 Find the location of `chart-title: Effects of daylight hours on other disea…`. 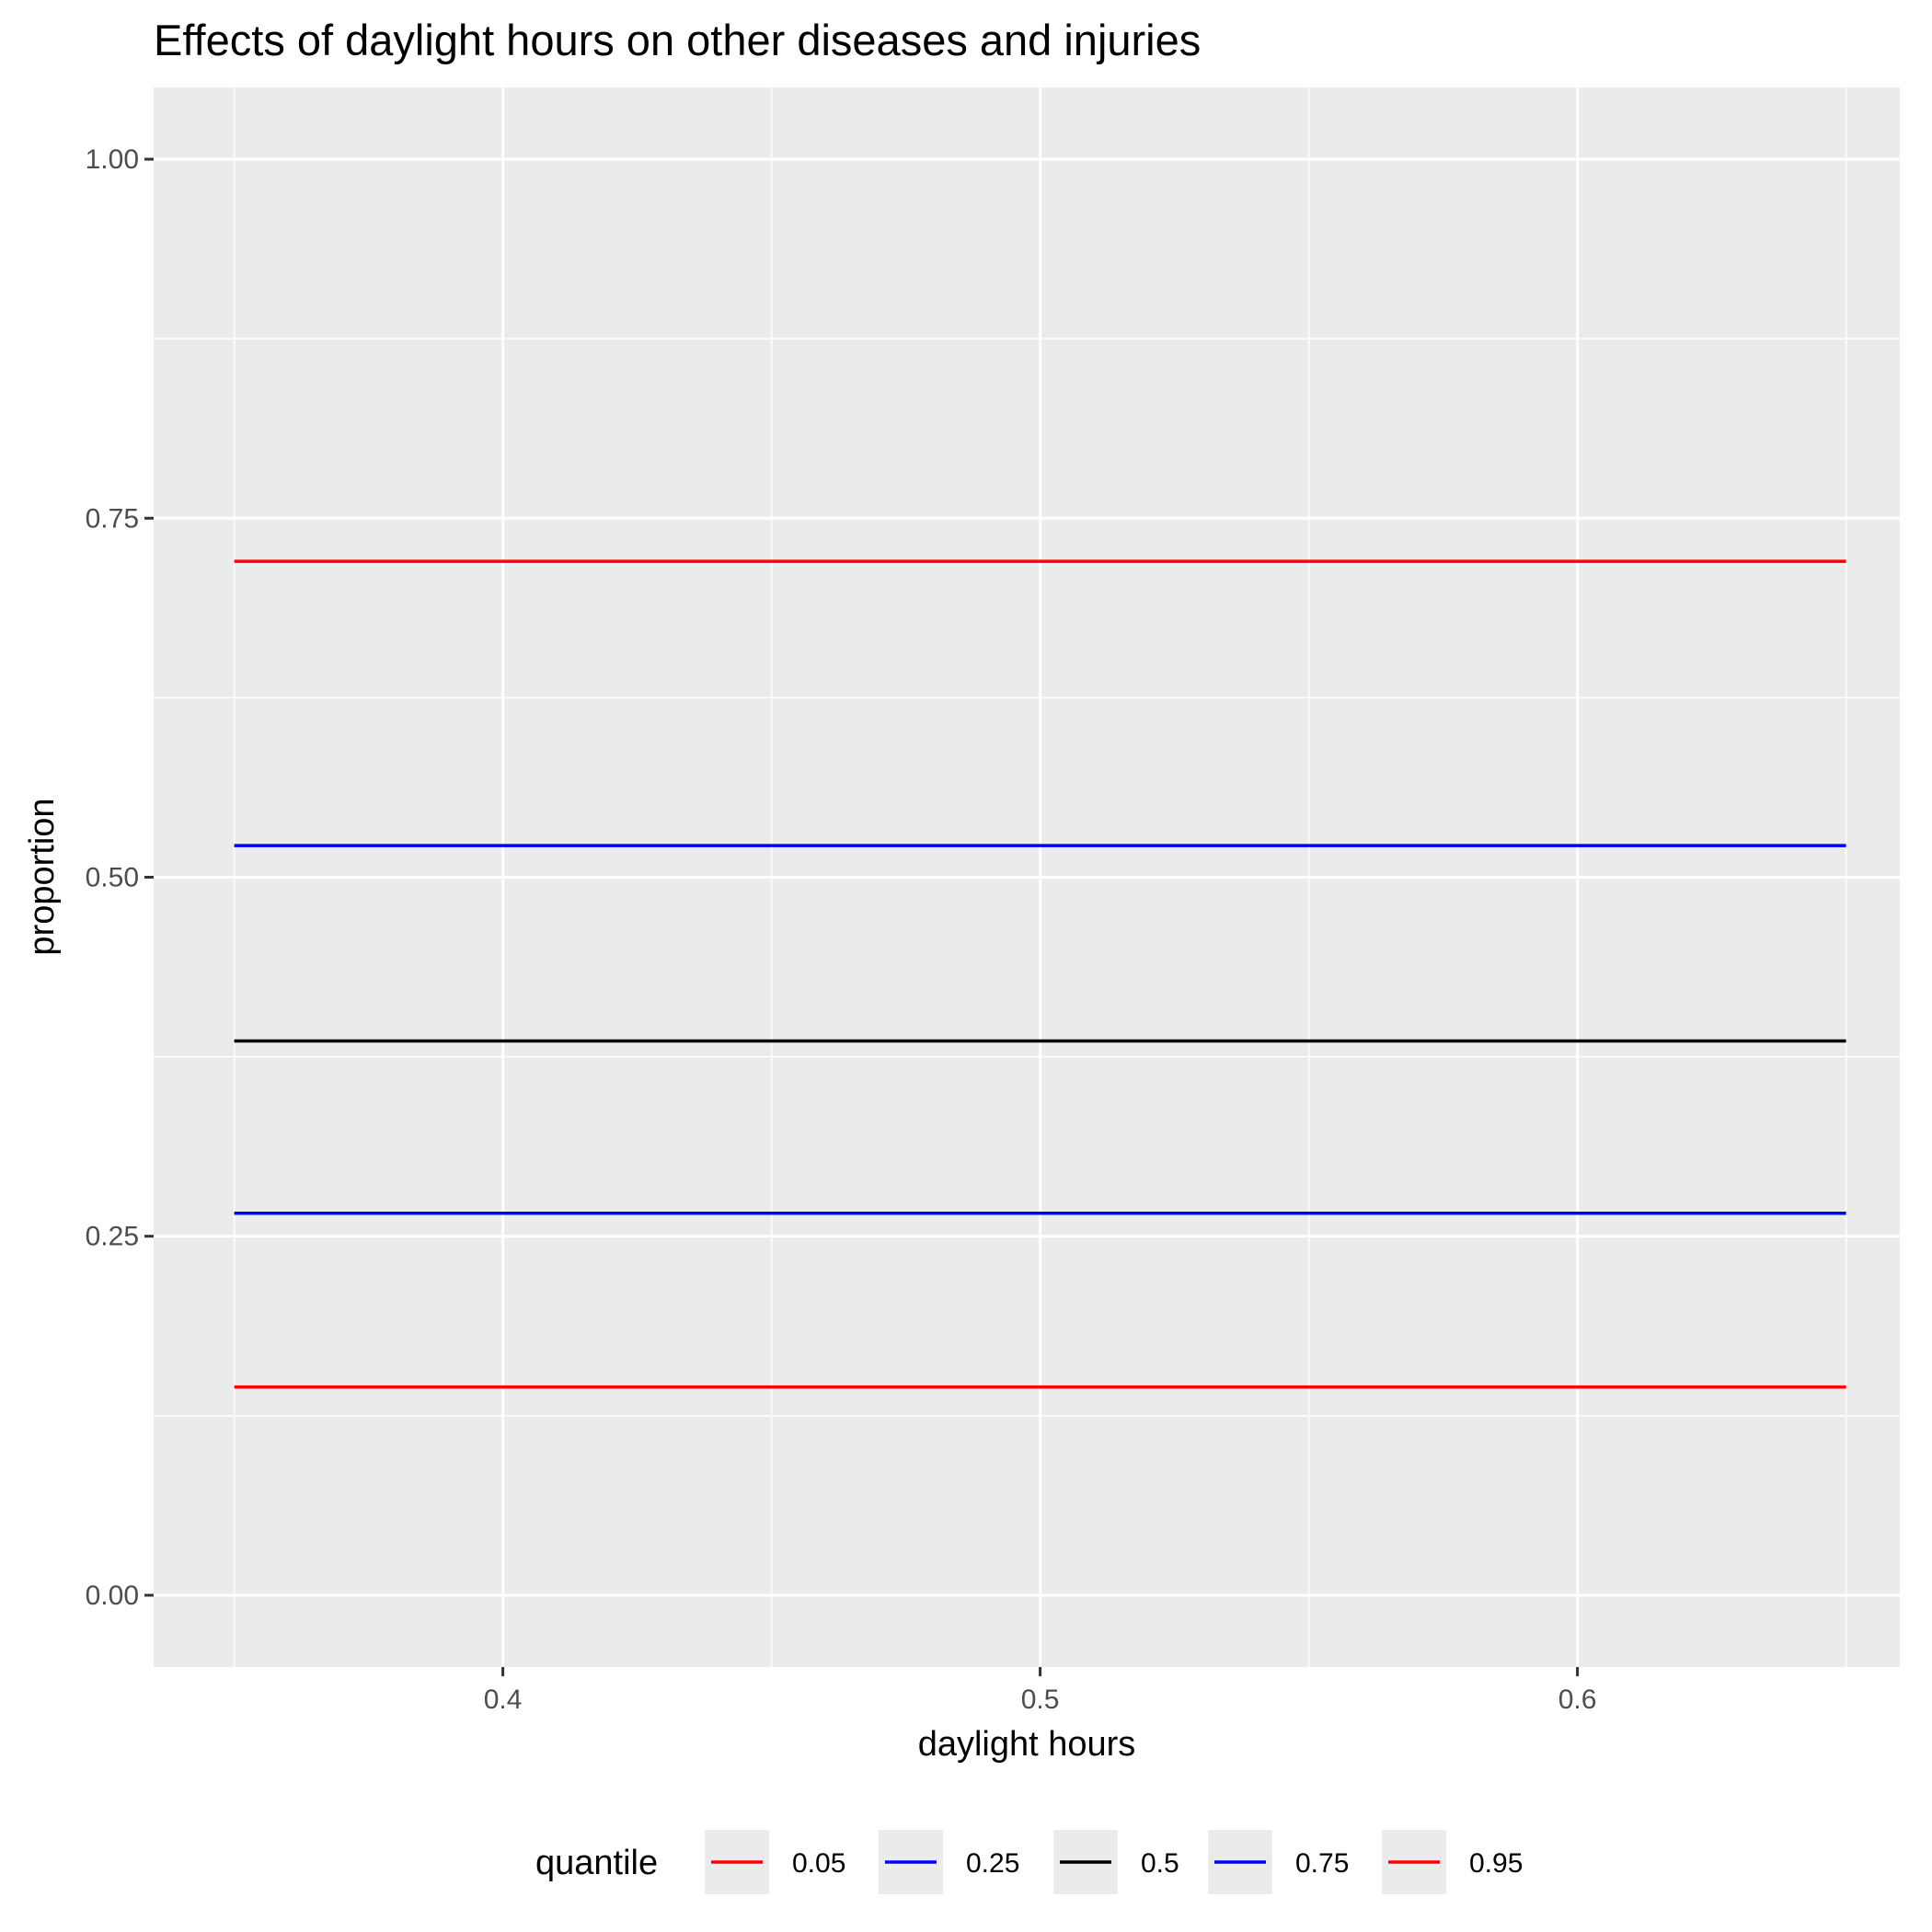

chart-title: Effects of daylight hours on other disea… is located at coordinates (677, 40).